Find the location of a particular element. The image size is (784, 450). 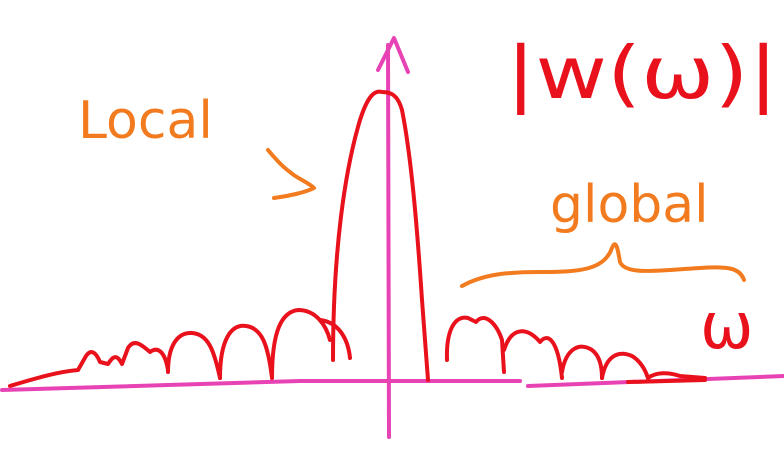

global-label: global is located at coordinates (629, 205).